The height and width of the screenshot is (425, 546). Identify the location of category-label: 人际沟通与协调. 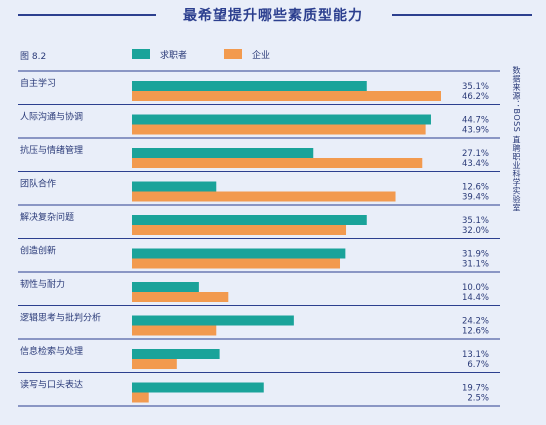
(51, 117).